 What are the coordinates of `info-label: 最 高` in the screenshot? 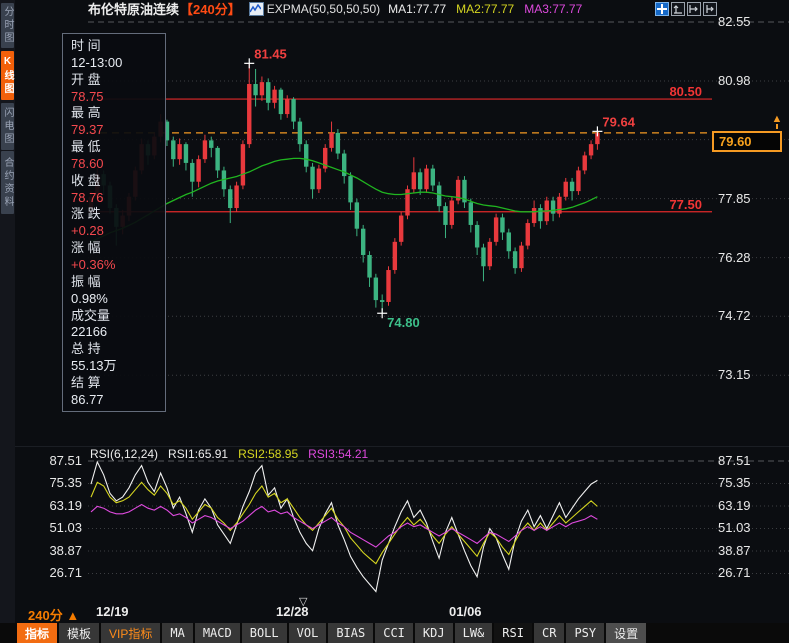 It's located at (86, 113).